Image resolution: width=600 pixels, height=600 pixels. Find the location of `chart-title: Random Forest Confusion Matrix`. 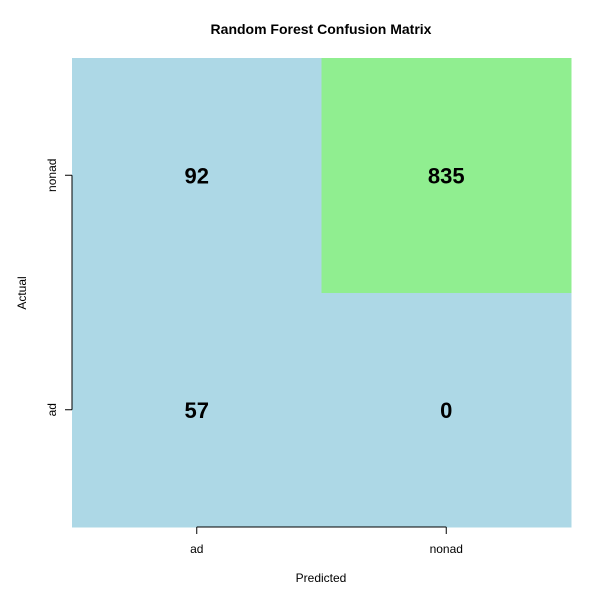

chart-title: Random Forest Confusion Matrix is located at coordinates (321, 29).